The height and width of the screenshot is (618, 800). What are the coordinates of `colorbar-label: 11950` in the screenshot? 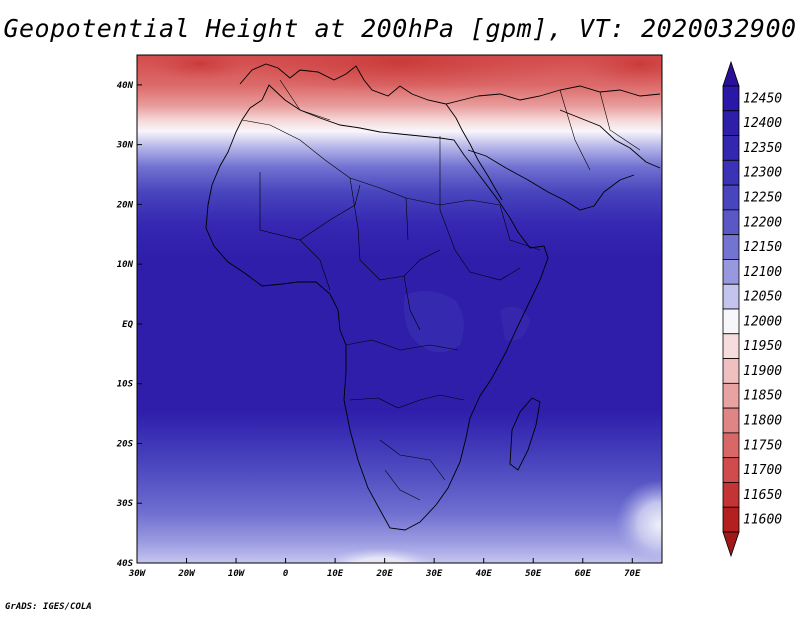 It's located at (762, 346).